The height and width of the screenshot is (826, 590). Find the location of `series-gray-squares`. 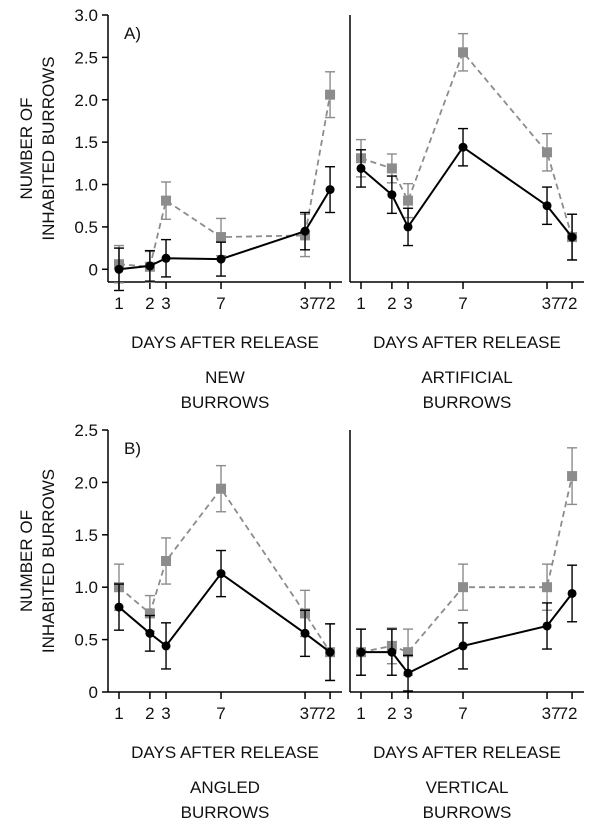

series-gray-squares is located at coordinates (466, 561).